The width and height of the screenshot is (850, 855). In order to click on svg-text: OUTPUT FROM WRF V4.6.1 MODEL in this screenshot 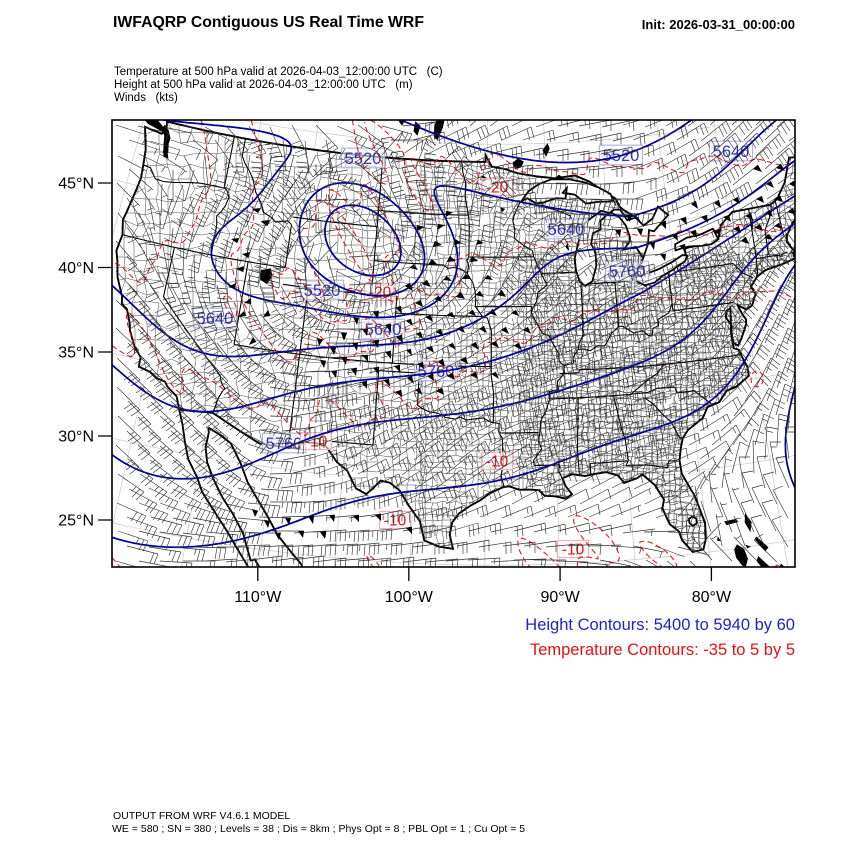, I will do `click(201, 816)`.